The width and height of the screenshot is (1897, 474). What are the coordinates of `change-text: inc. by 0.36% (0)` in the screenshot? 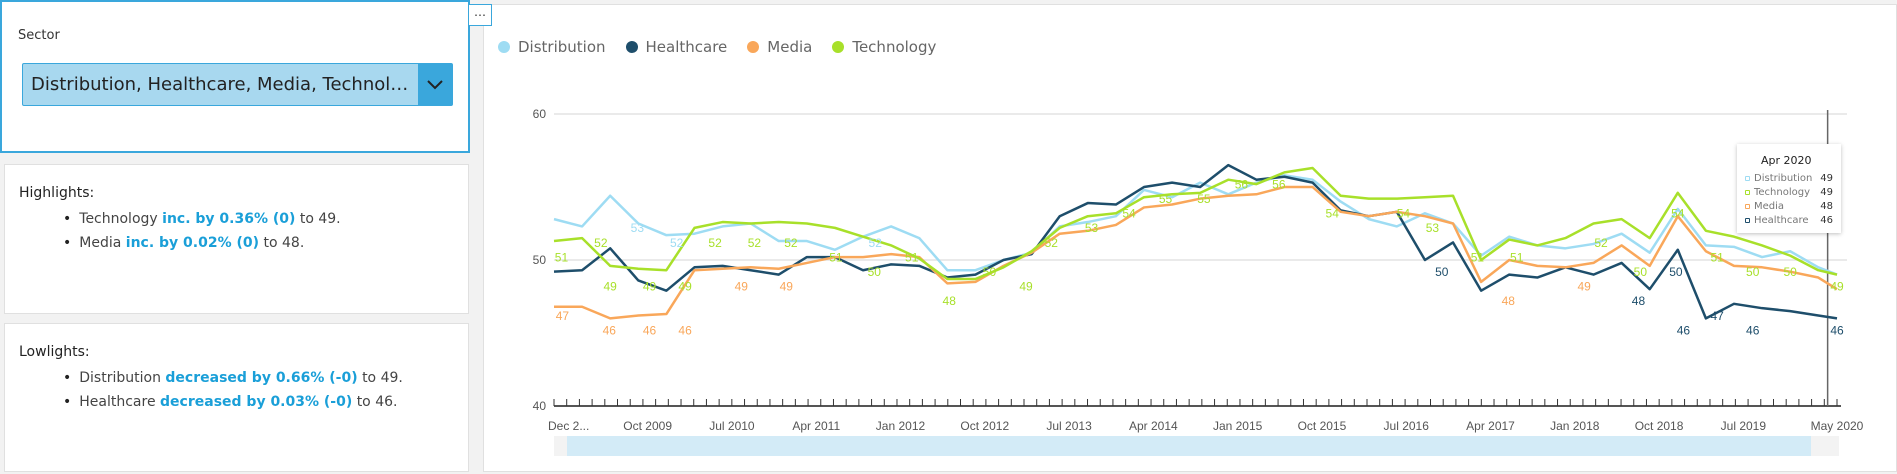 It's located at (229, 219).